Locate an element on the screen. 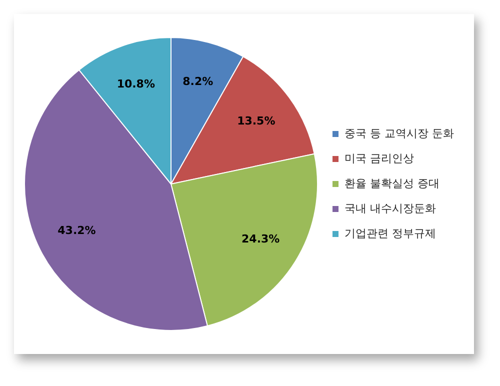 Image resolution: width=500 pixels, height=386 pixels. legend-label: 국내 내수시장둔화 is located at coordinates (390, 208).